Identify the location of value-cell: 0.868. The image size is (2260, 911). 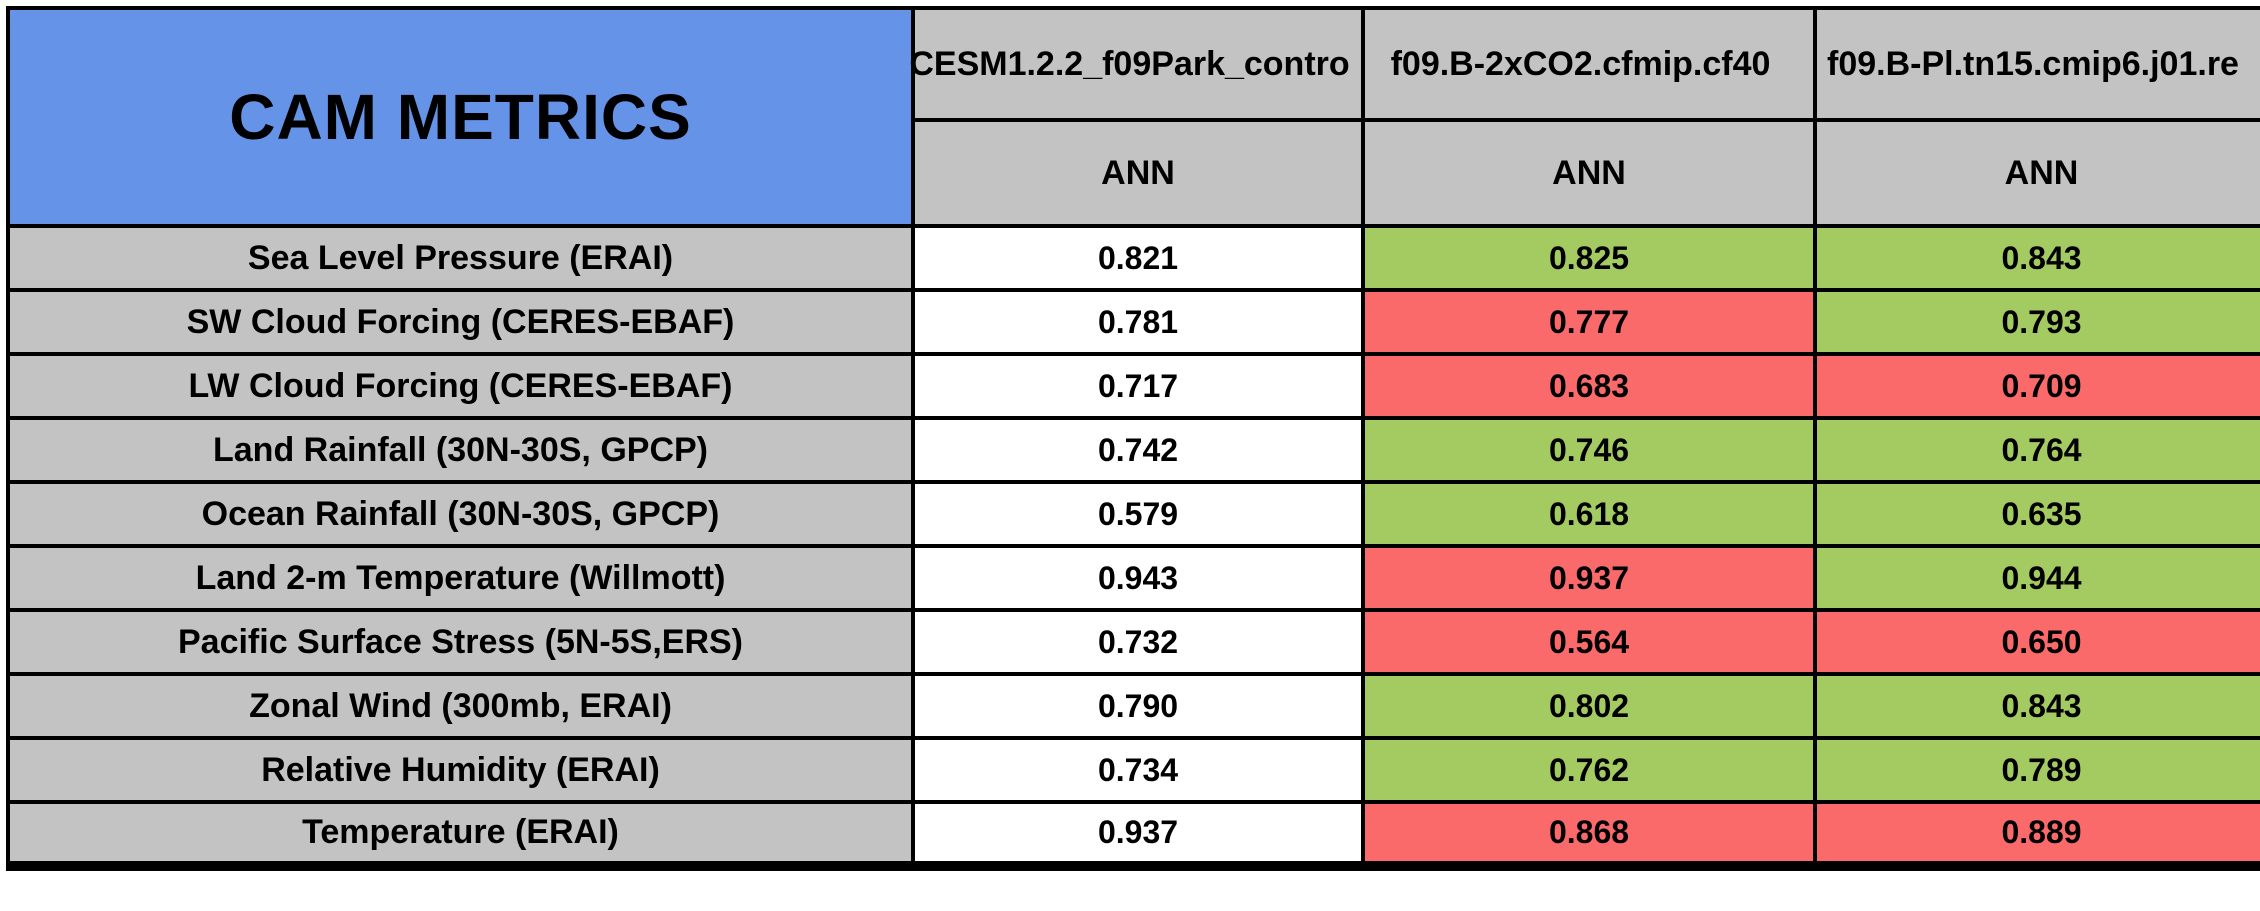
(1589, 834).